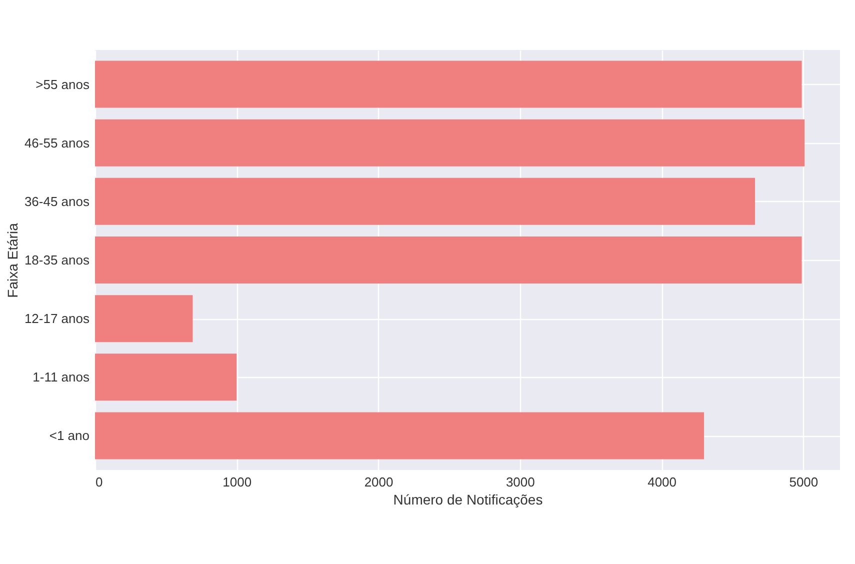 The height and width of the screenshot is (564, 855). I want to click on y-tick-label: 46-55 anos, so click(57, 142).